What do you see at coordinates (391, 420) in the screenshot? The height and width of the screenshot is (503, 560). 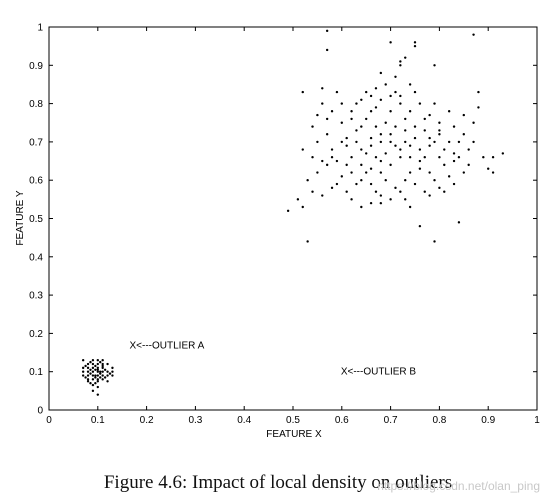 I see `x-tick-label: 0.7` at bounding box center [391, 420].